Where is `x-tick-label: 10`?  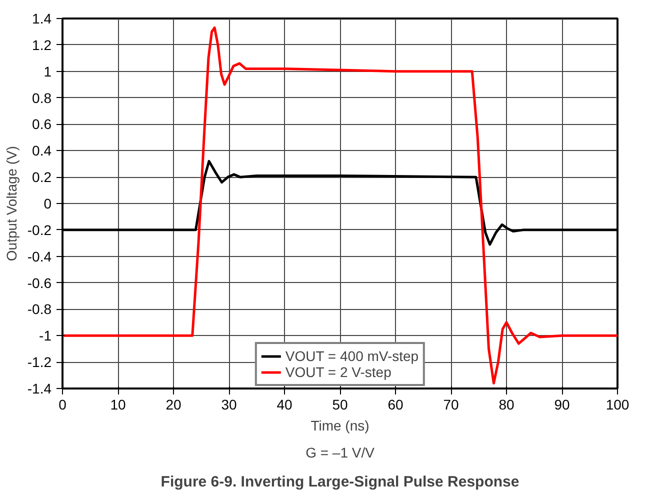 x-tick-label: 10 is located at coordinates (118, 404).